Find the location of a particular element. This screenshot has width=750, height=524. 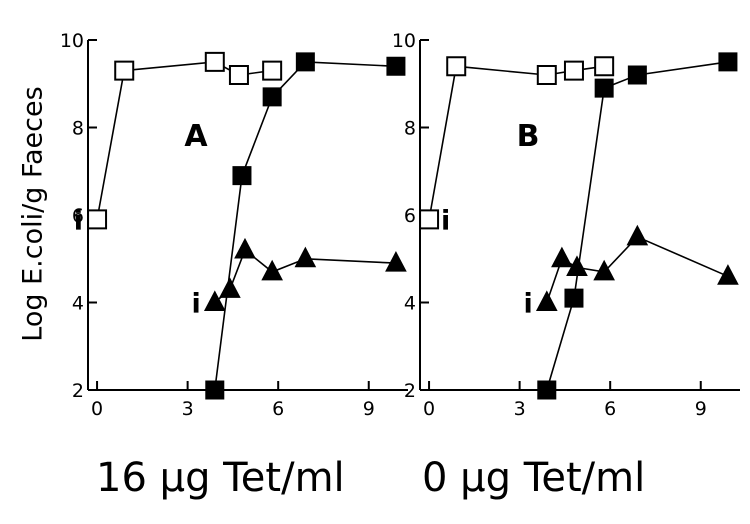

panel-b-label: B is located at coordinates (528, 136).